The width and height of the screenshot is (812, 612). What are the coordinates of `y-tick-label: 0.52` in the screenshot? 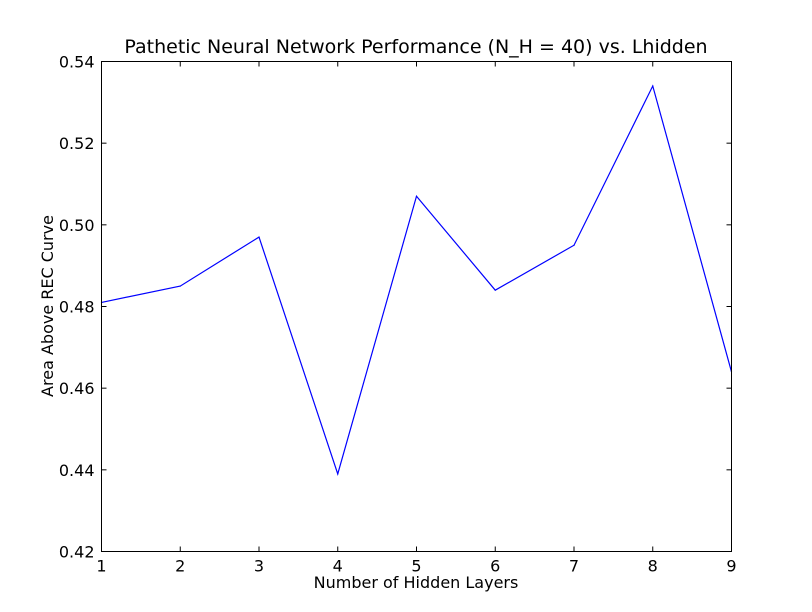 It's located at (77, 143).